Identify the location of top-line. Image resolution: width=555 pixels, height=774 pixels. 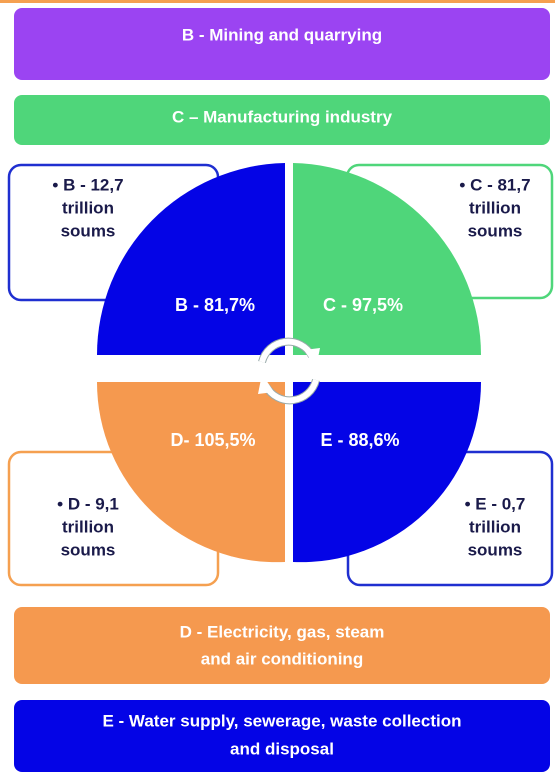
(277, 1).